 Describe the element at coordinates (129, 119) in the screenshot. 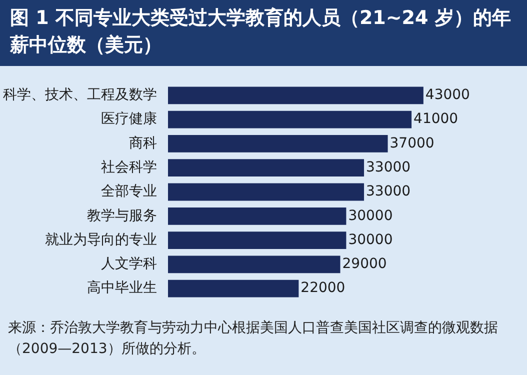

I see `y-tick-label: 医疗健康` at that location.